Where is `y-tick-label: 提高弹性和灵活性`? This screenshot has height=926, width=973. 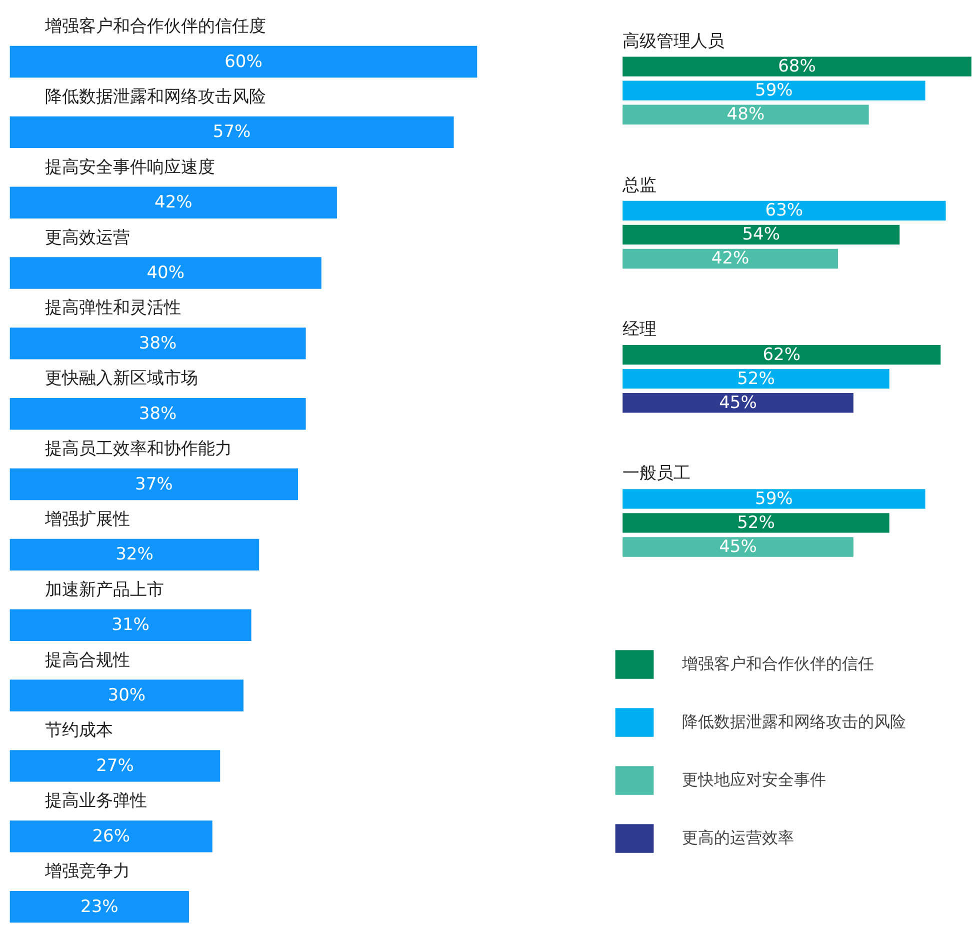 y-tick-label: 提高弹性和灵活性 is located at coordinates (112, 308).